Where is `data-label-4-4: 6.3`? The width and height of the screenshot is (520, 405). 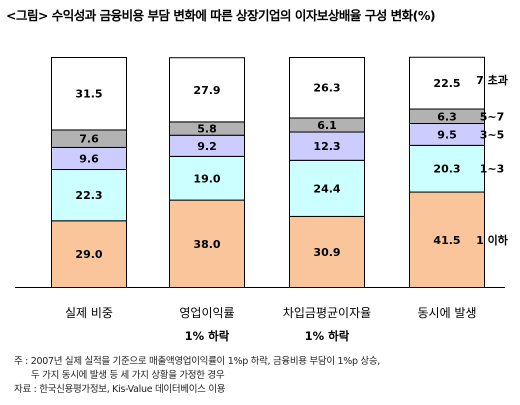 data-label-4-4: 6.3 is located at coordinates (447, 116).